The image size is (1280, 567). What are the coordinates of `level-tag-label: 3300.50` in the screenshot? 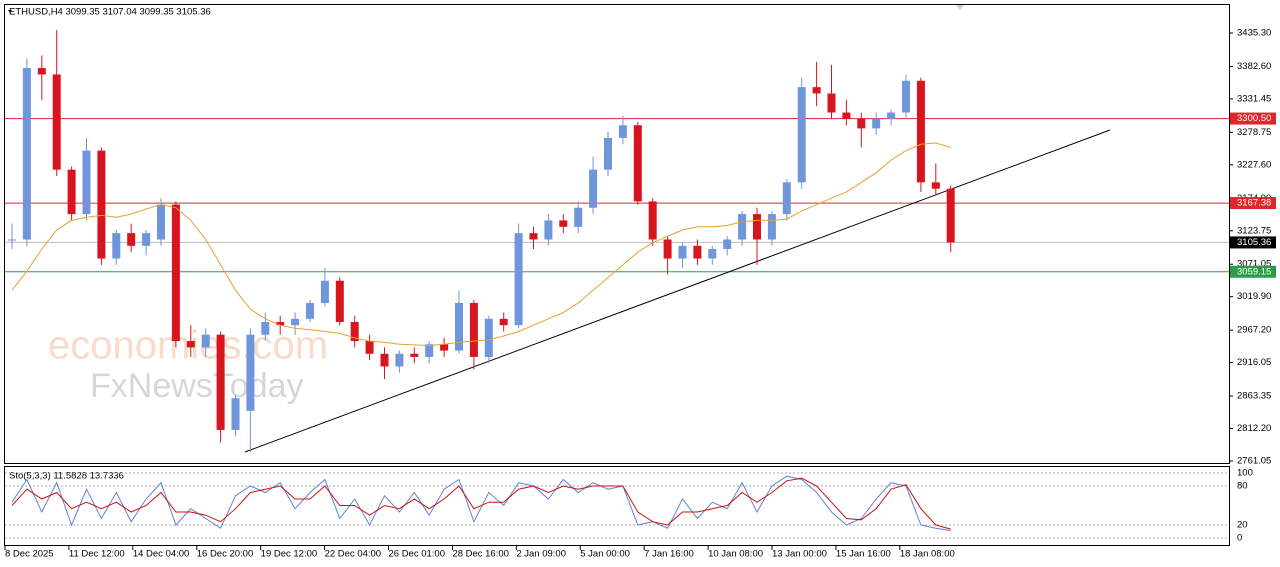 It's located at (1254, 118).